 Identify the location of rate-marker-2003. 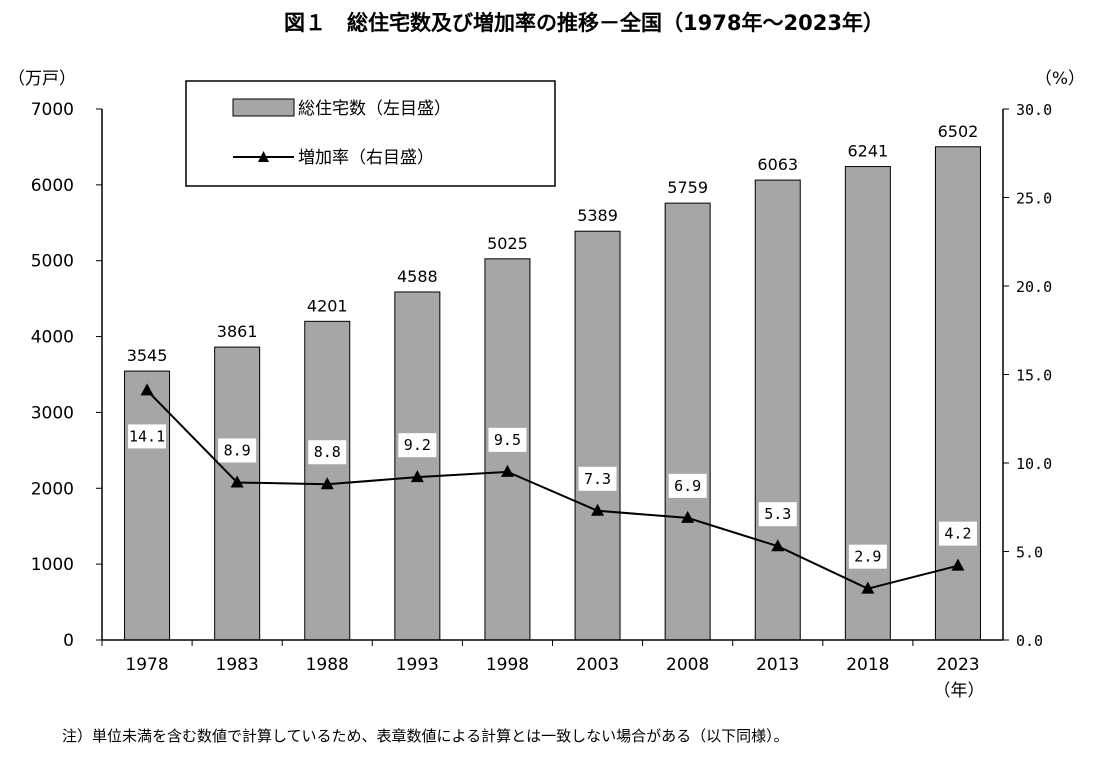
(598, 509).